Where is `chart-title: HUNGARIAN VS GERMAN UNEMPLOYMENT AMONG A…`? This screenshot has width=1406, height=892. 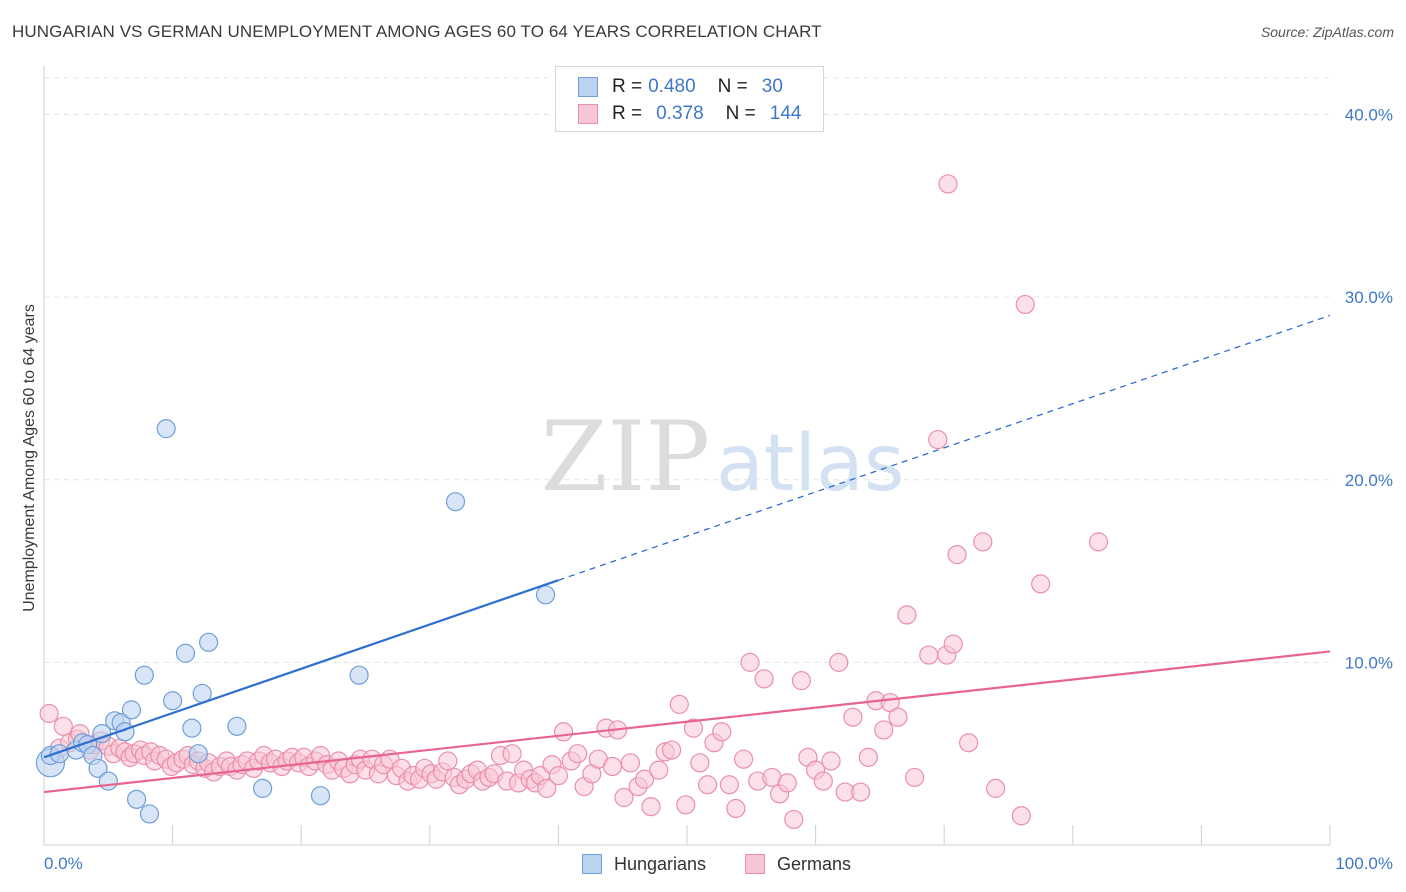
chart-title: HUNGARIAN VS GERMAN UNEMPLOYMENT AMONG A… is located at coordinates (417, 31).